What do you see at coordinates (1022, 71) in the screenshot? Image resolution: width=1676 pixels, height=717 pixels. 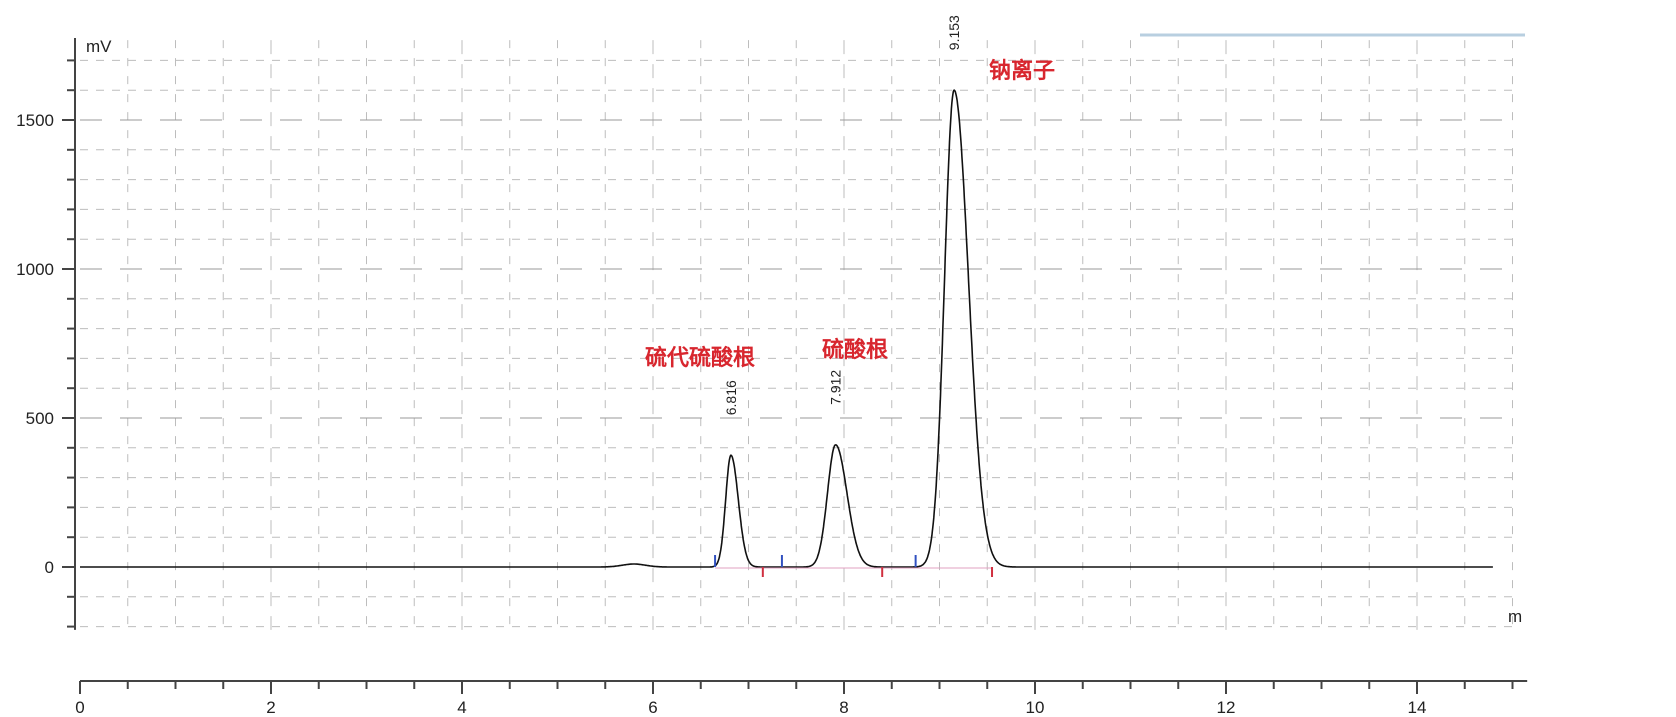 I see `peak-name-annotation: 钠离子` at bounding box center [1022, 71].